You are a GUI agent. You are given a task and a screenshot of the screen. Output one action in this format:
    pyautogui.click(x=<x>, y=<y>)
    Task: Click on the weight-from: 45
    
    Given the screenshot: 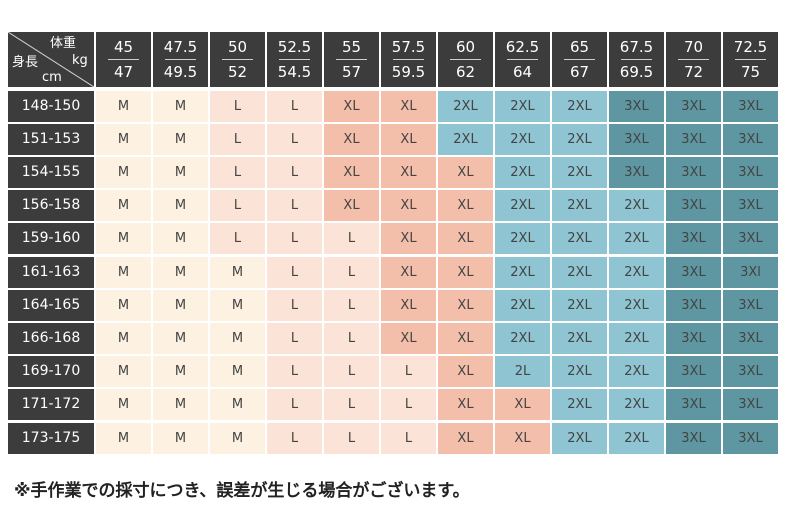 What is the action you would take?
    pyautogui.click(x=123, y=47)
    